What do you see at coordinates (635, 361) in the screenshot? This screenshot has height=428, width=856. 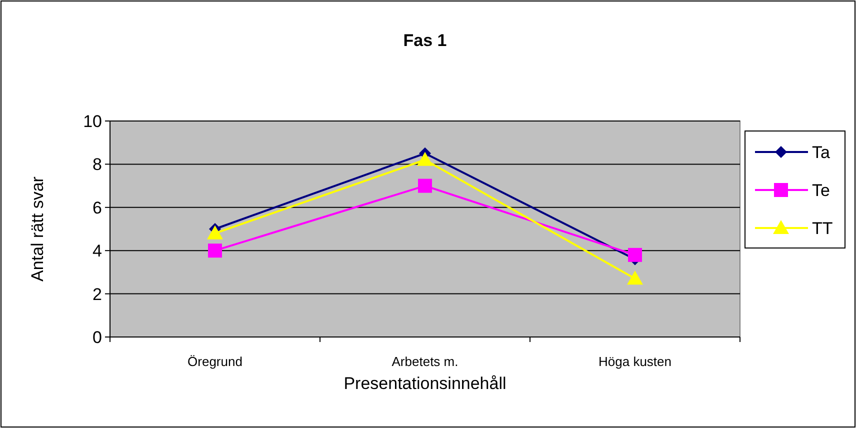 I see `x-tick-label: Höga kusten` at bounding box center [635, 361].